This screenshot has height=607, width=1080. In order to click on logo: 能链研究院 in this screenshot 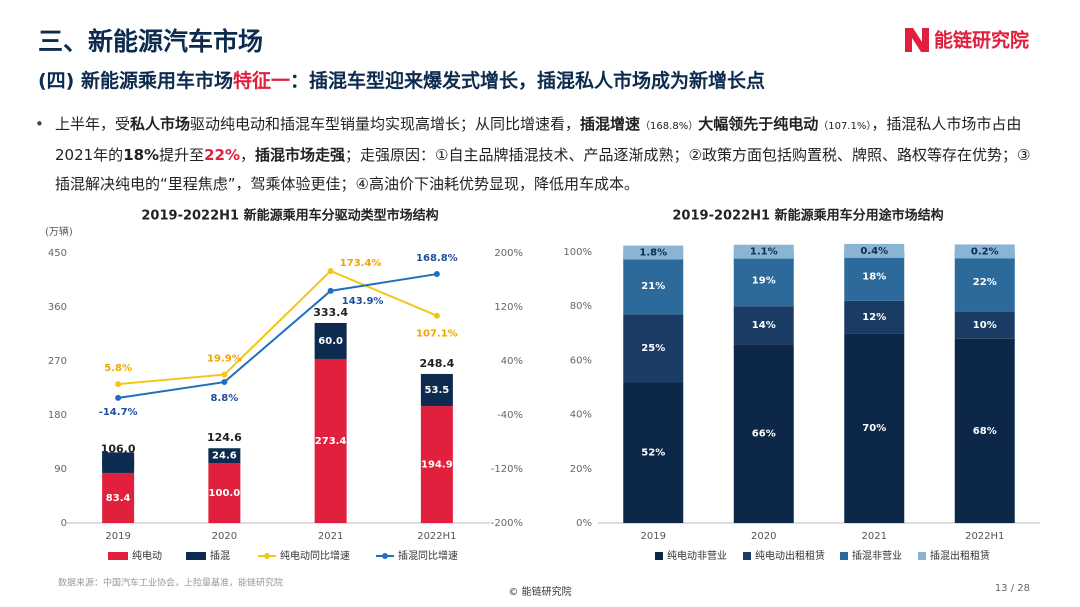, I will do `click(967, 40)`.